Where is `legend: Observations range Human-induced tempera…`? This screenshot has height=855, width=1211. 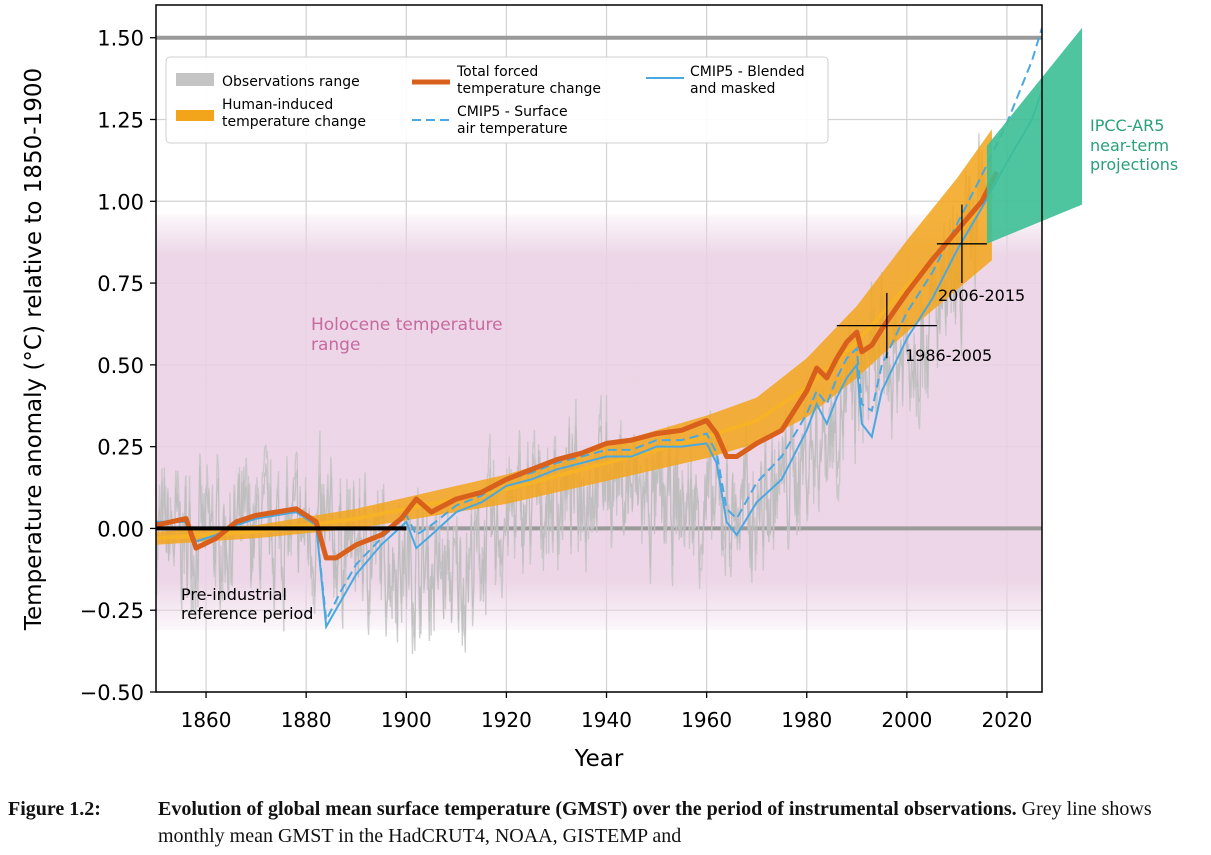
legend: Observations range Human-induced tempera… is located at coordinates (497, 100).